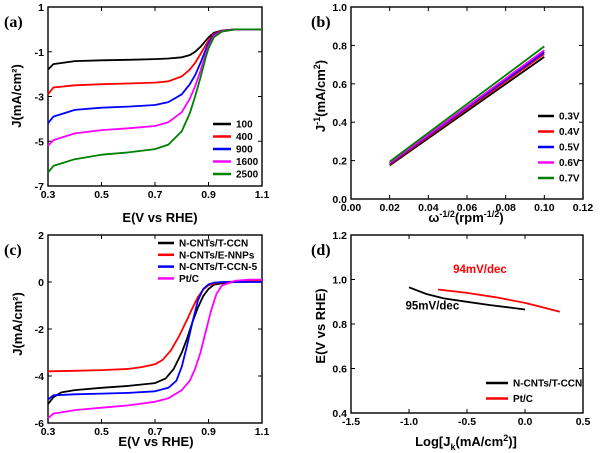  Describe the element at coordinates (13, 22) in the screenshot. I see `panel-a-label: (a)` at that location.